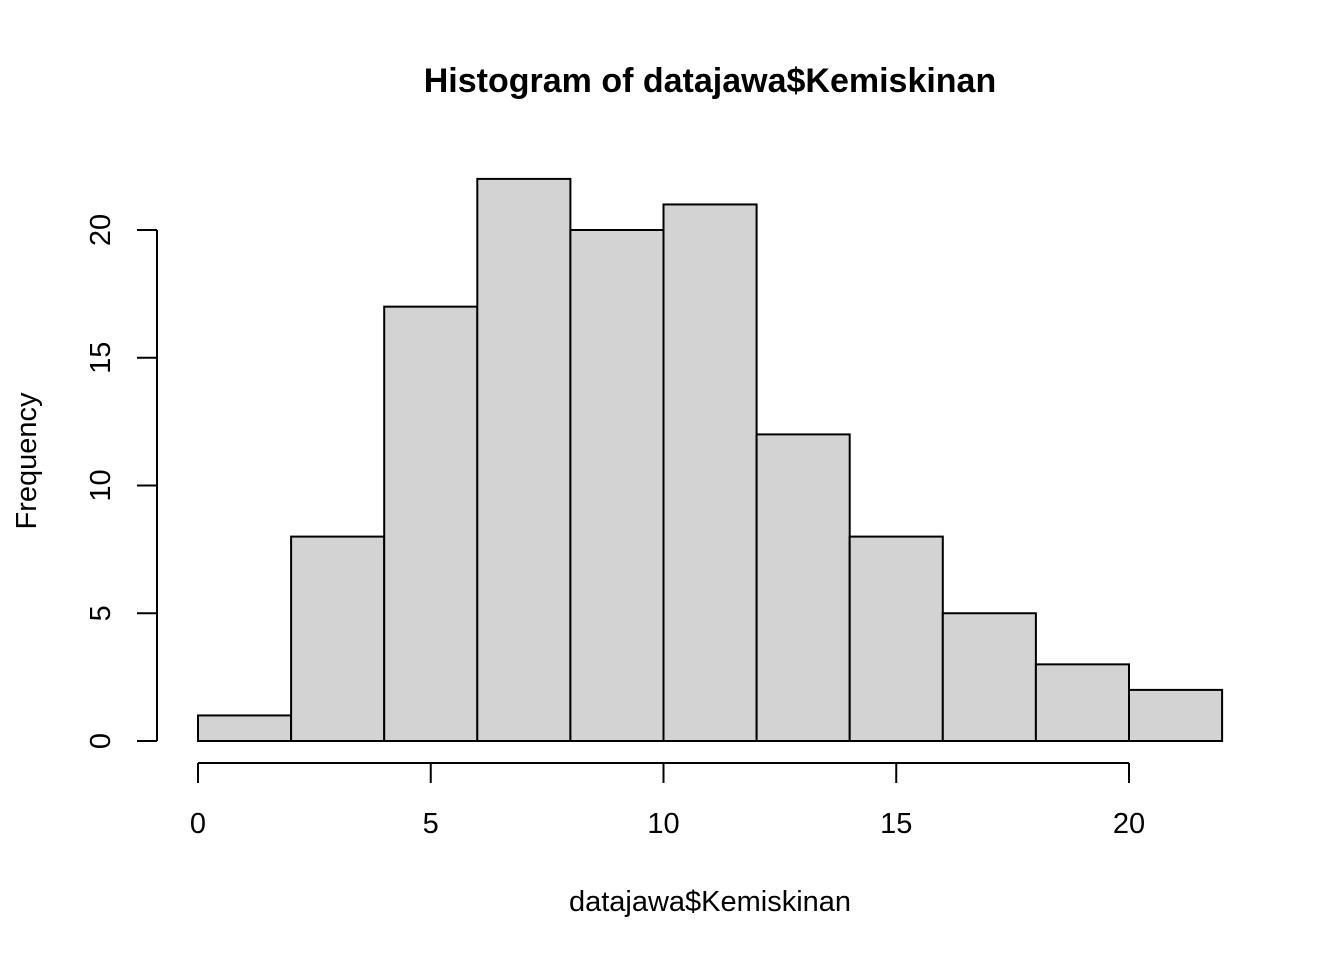 The height and width of the screenshot is (960, 1344). Describe the element at coordinates (101, 485) in the screenshot. I see `y-tick-label-10: 10` at that location.